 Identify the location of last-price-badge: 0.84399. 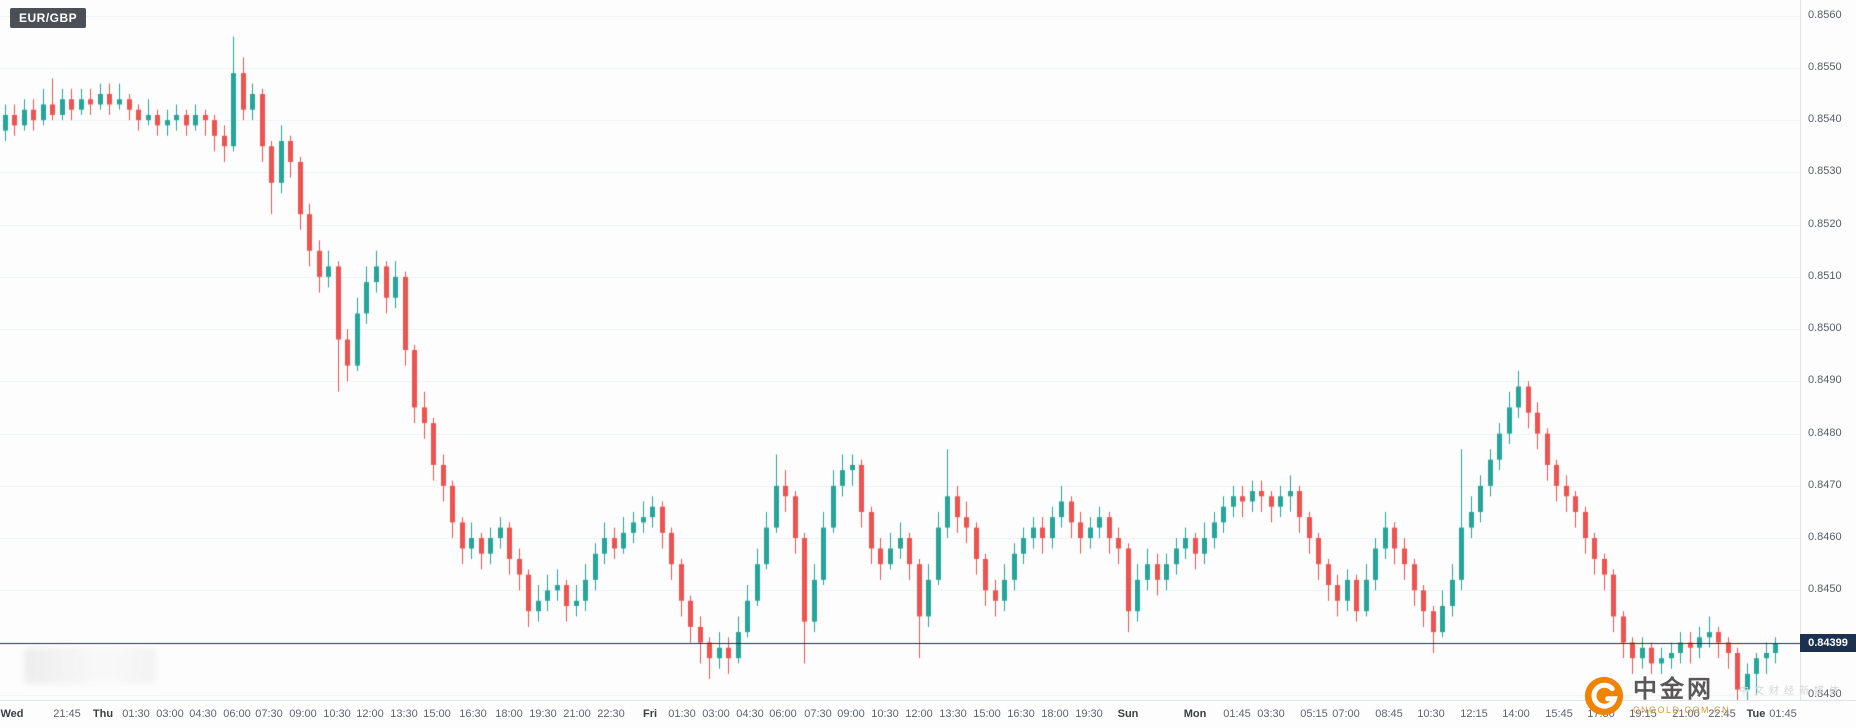
(1828, 643).